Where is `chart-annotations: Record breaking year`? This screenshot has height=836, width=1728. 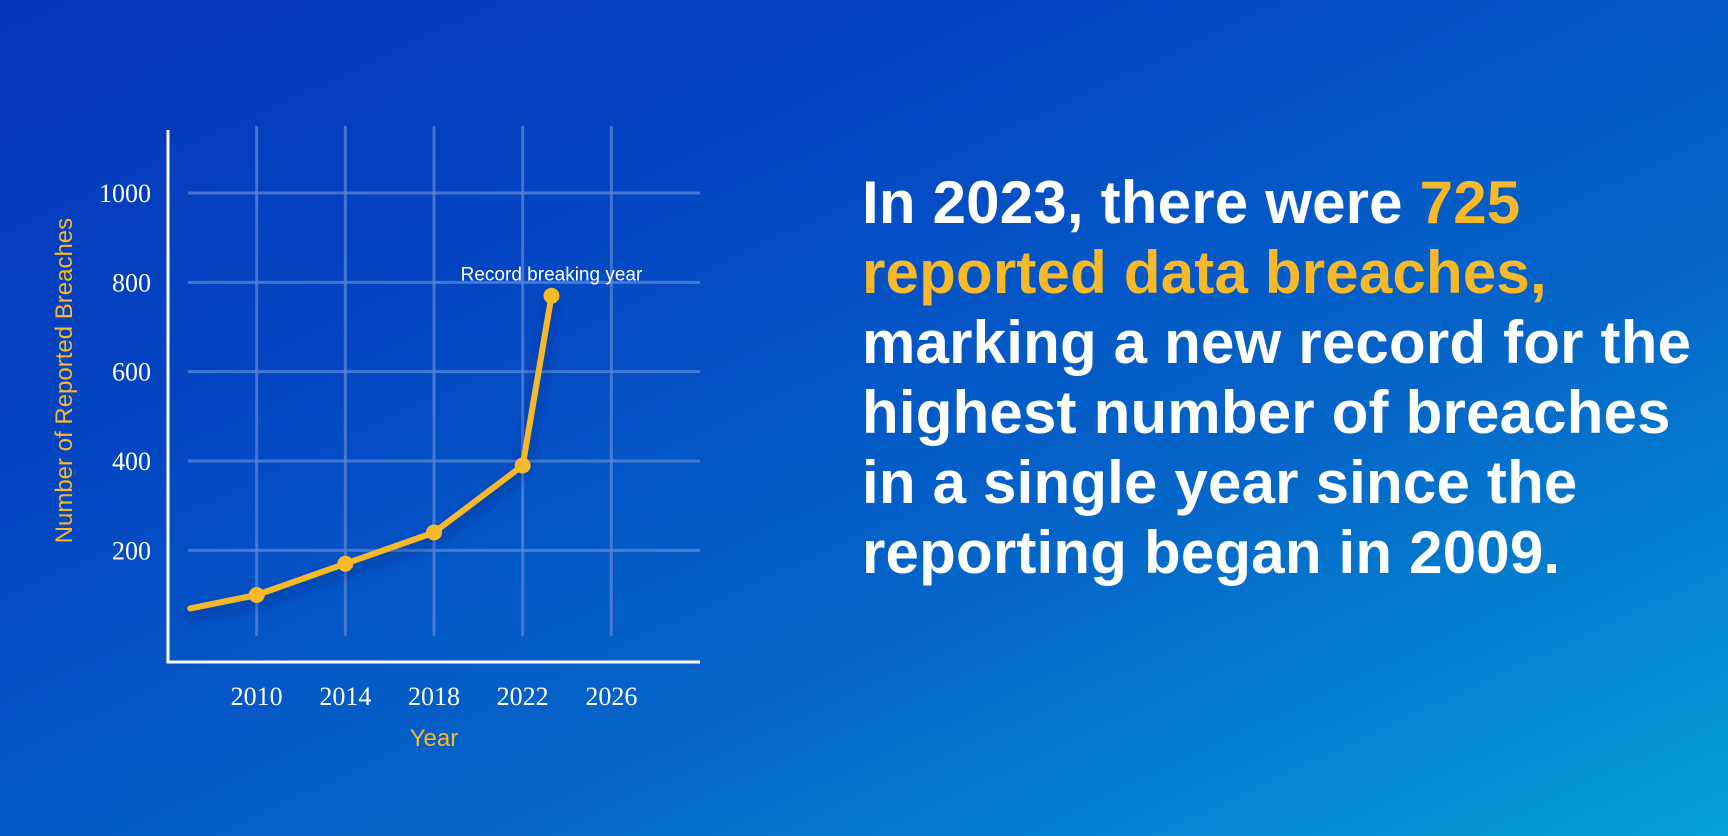 chart-annotations: Record breaking year is located at coordinates (552, 275).